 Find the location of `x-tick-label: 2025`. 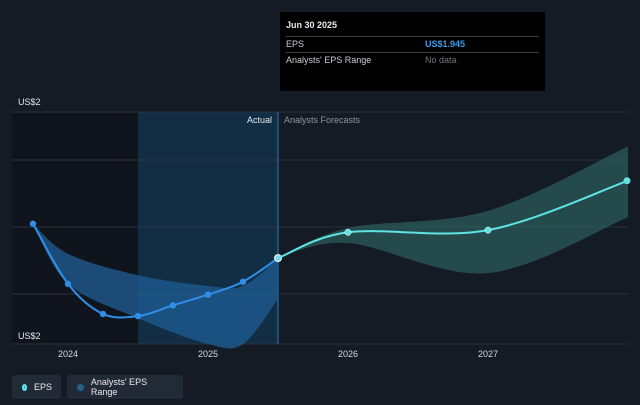

x-tick-label: 2025 is located at coordinates (208, 354).